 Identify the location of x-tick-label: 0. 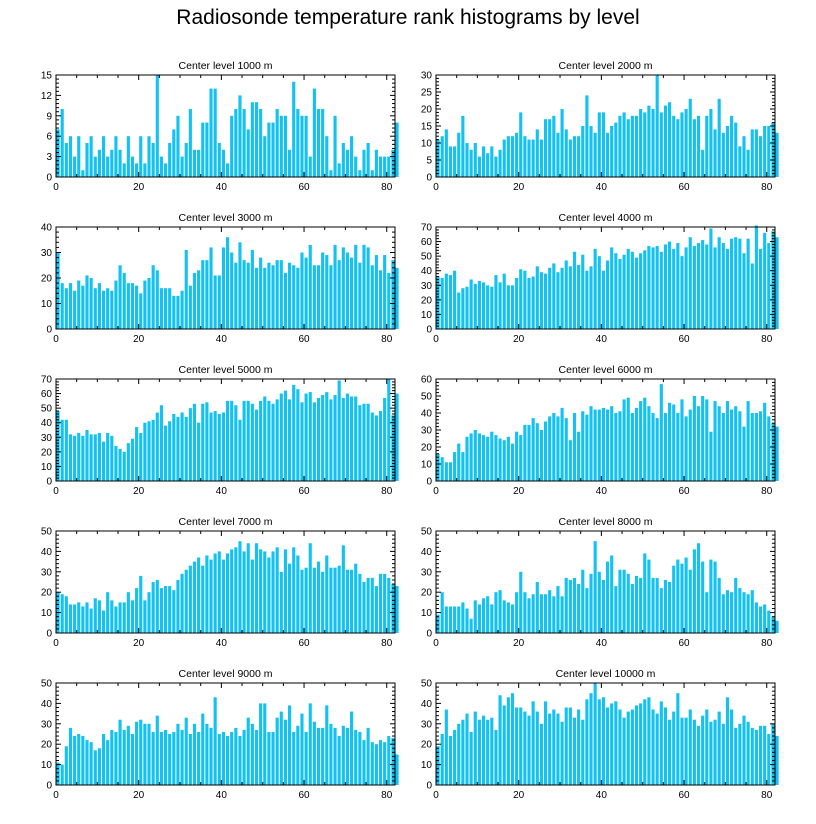
(56, 491).